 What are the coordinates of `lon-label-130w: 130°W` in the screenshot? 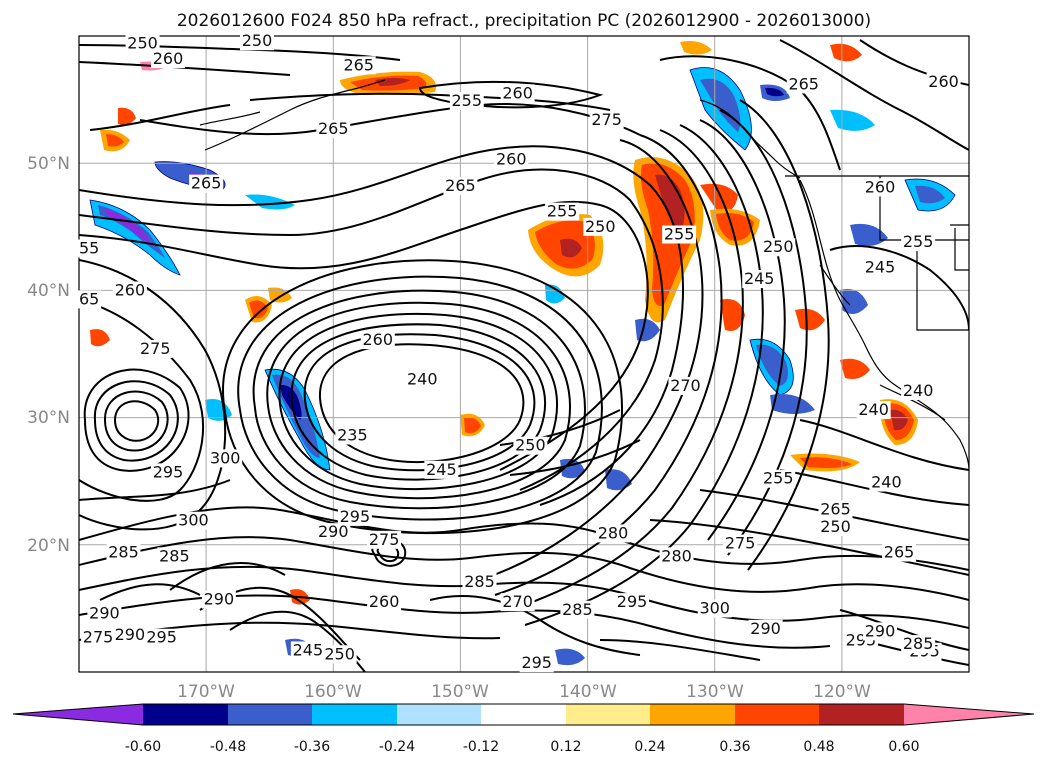 It's located at (715, 692).